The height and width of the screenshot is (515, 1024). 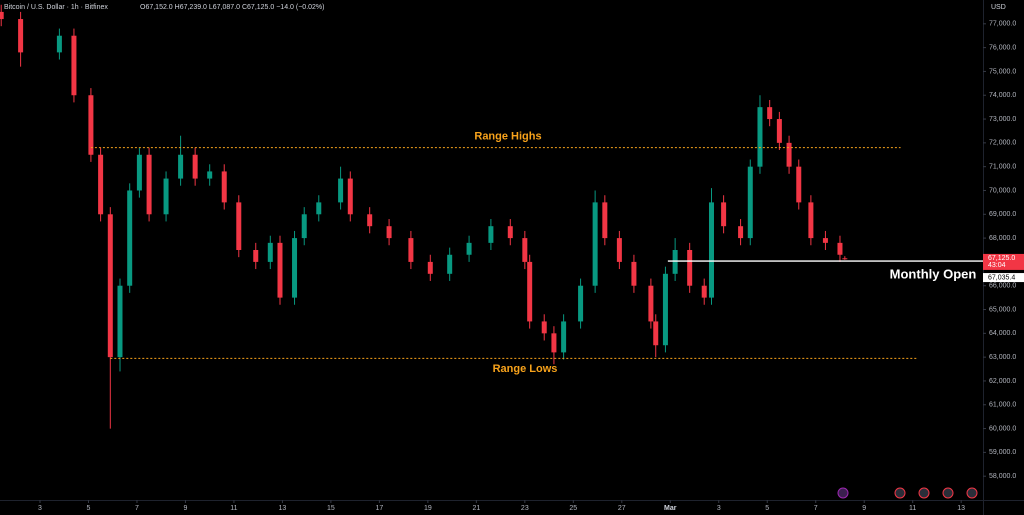 What do you see at coordinates (1002, 309) in the screenshot?
I see `y-tick-label: 65,000.0` at bounding box center [1002, 309].